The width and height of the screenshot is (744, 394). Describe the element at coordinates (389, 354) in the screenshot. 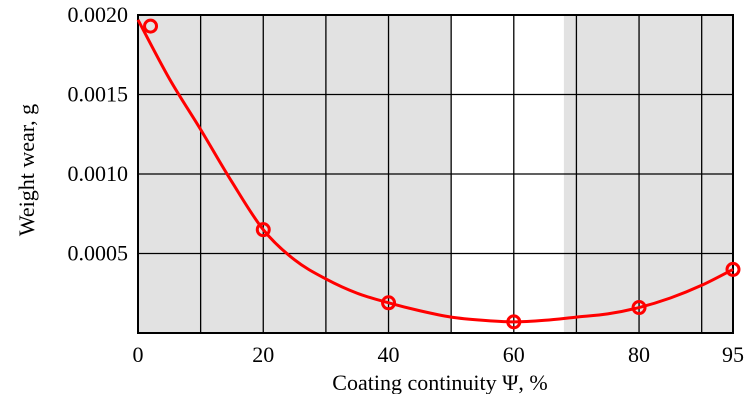

I see `x-tick-label: 40` at that location.